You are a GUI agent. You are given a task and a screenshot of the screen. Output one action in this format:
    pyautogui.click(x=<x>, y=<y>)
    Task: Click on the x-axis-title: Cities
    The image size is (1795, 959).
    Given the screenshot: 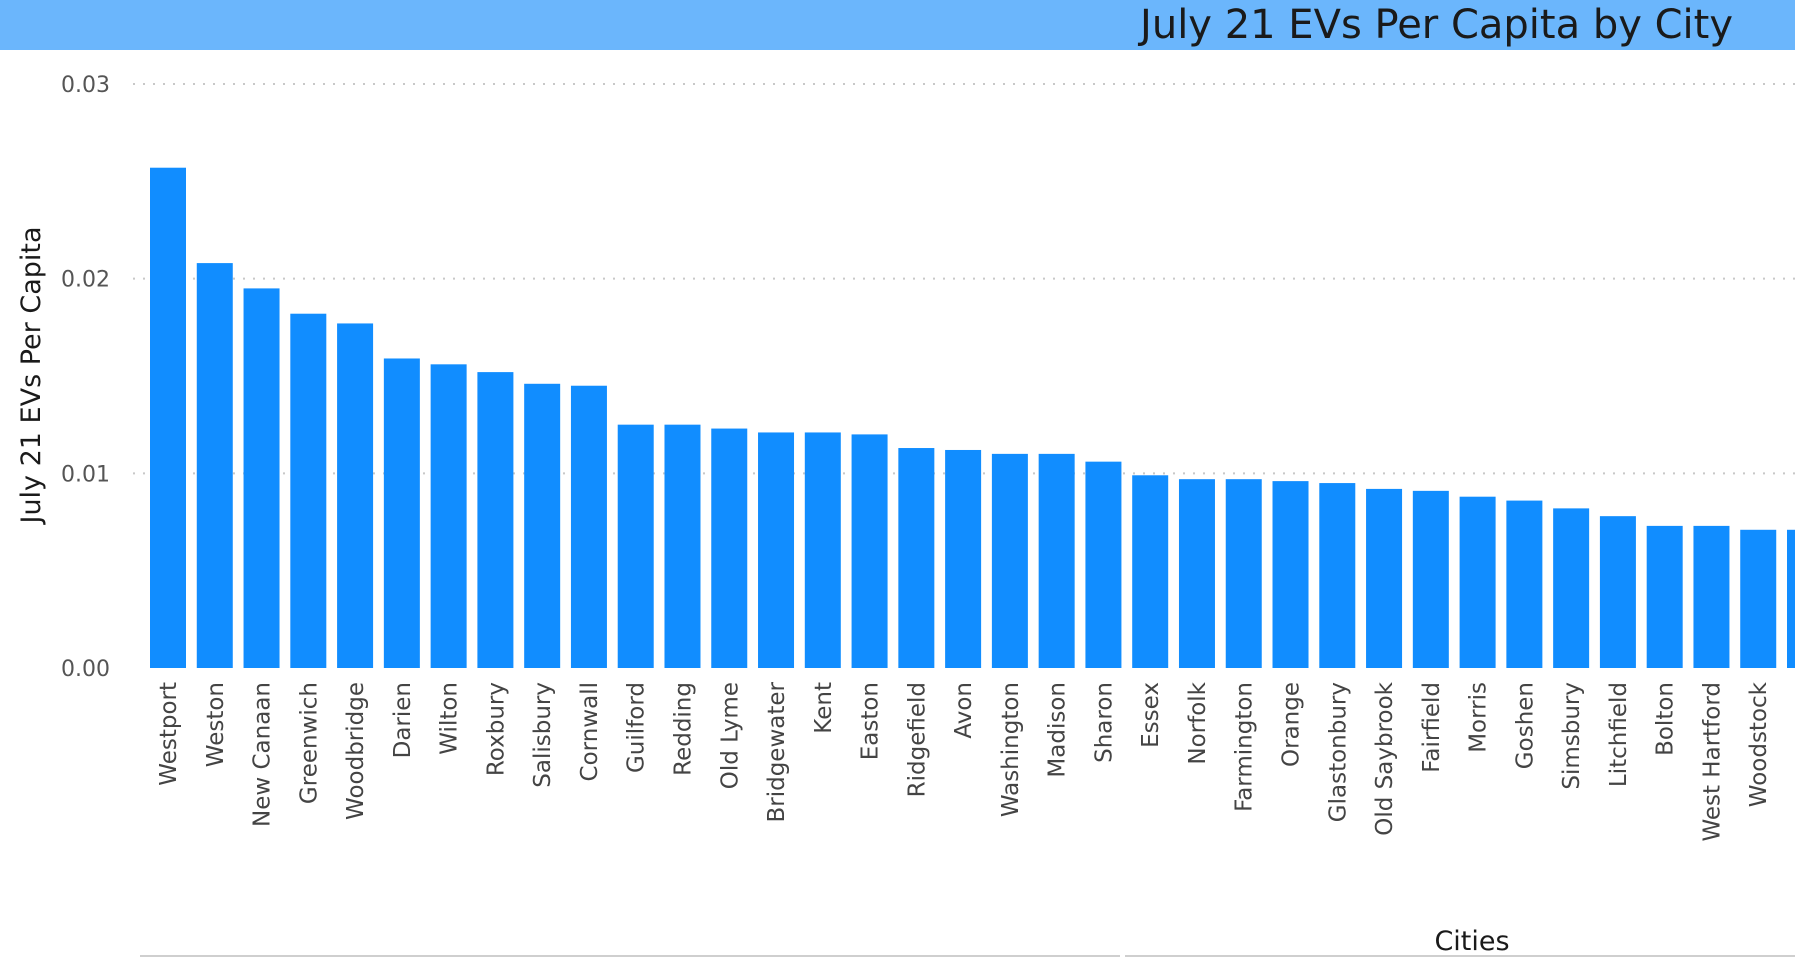 What is the action you would take?
    pyautogui.click(x=1471, y=941)
    